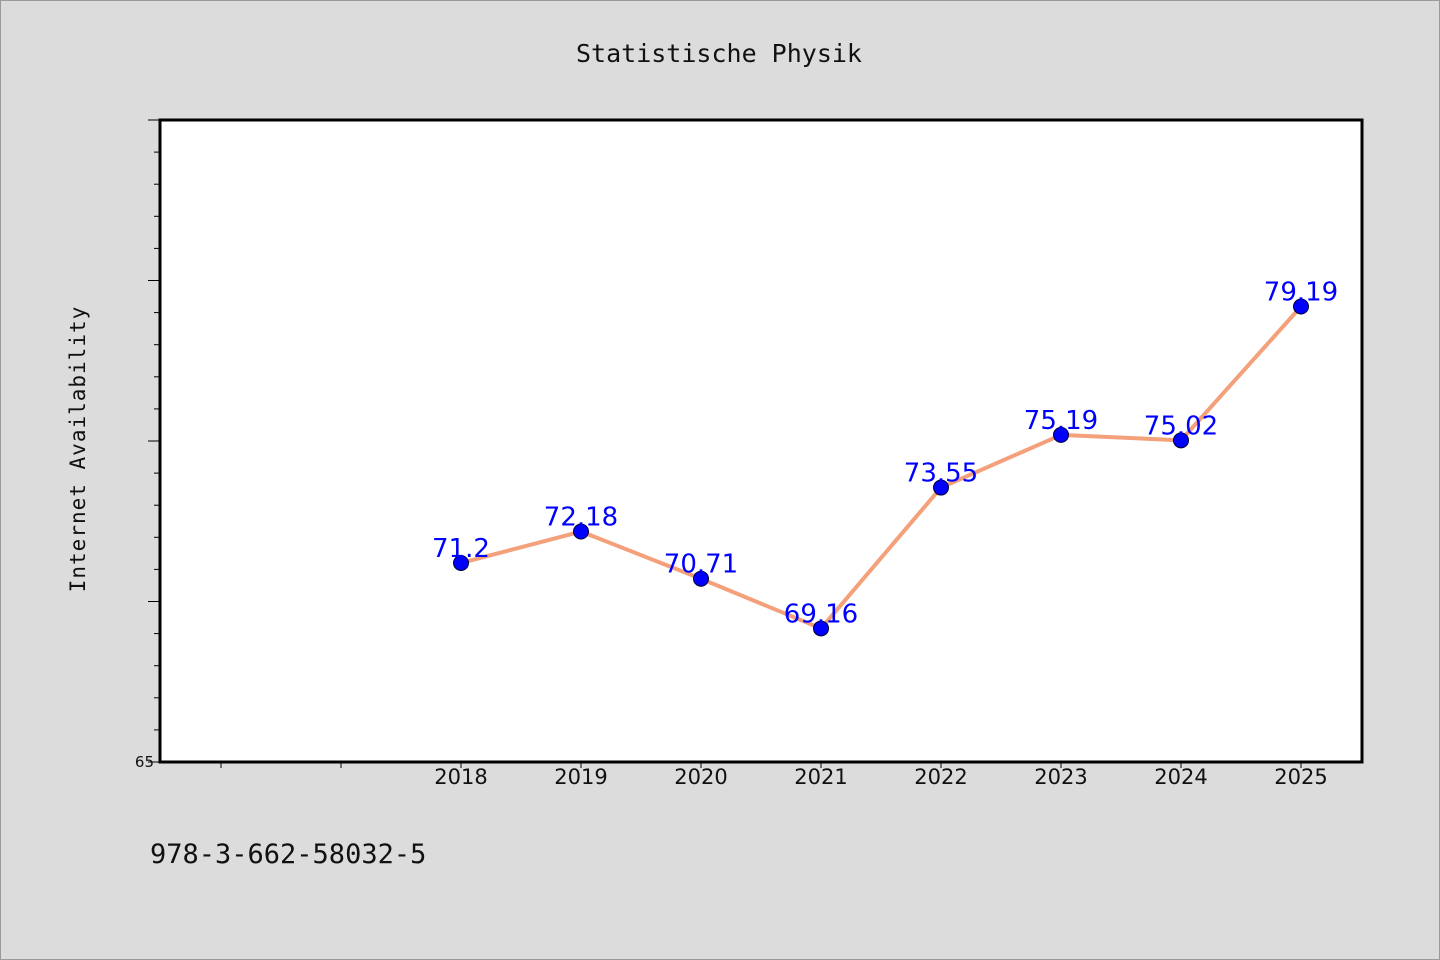 Image resolution: width=1440 pixels, height=960 pixels. Describe the element at coordinates (461, 549) in the screenshot. I see `data-label: 71.2` at that location.